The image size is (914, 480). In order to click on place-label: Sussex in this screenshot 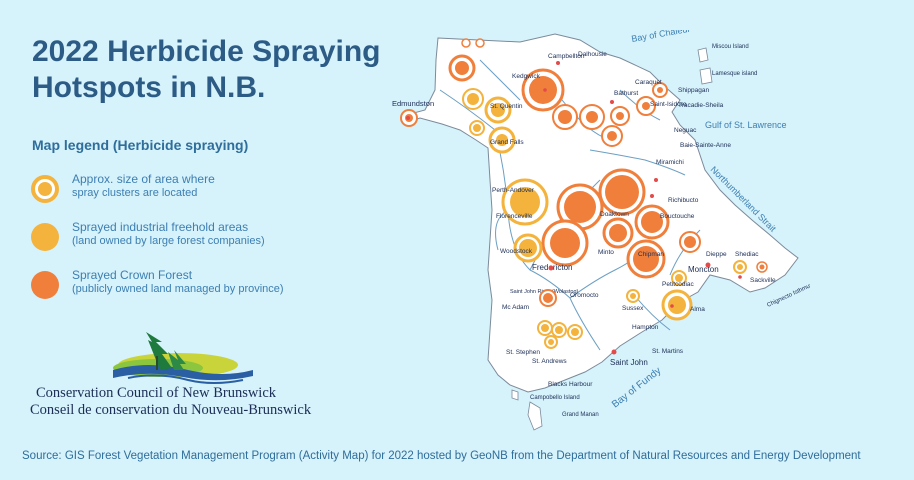, I will do `click(633, 308)`.